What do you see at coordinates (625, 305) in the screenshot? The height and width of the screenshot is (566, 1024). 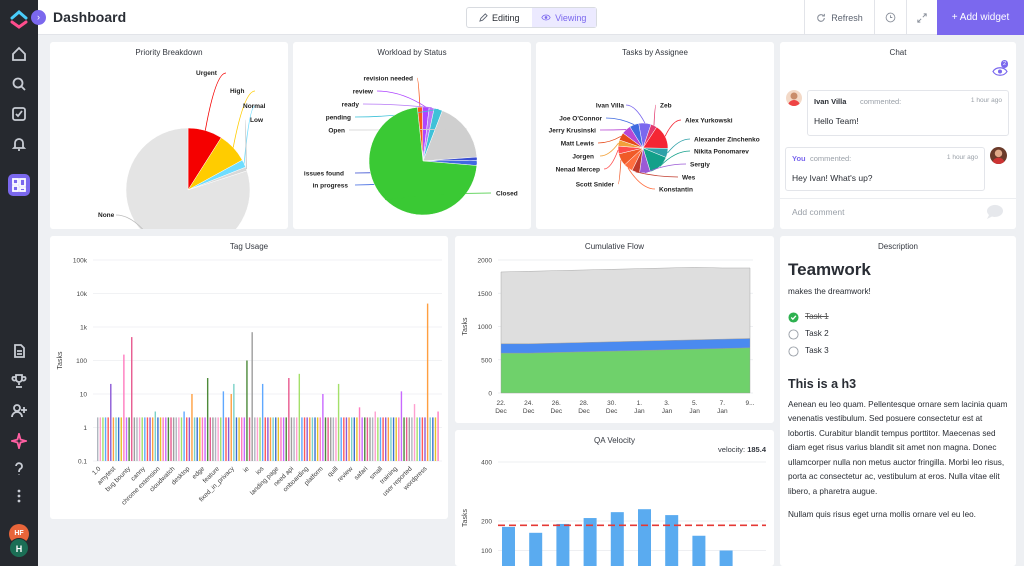 I see `area-series` at bounding box center [625, 305].